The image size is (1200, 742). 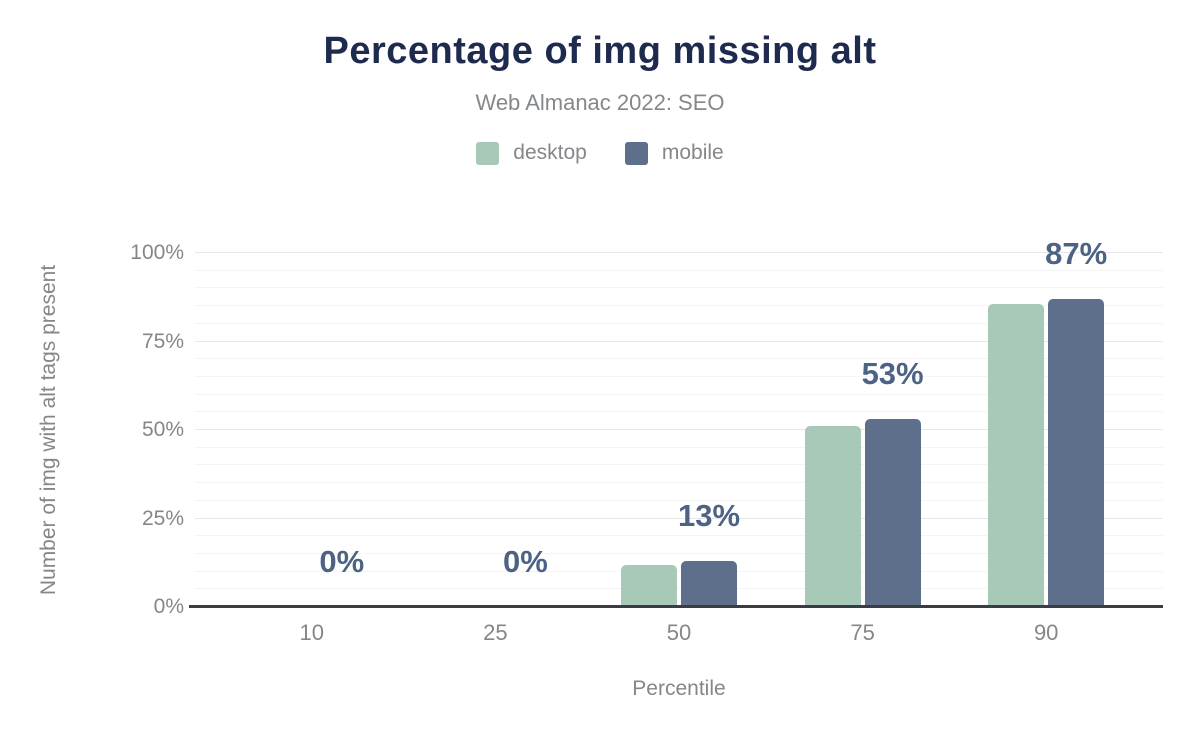 I want to click on y-tick-label: 25%, so click(x=162, y=518).